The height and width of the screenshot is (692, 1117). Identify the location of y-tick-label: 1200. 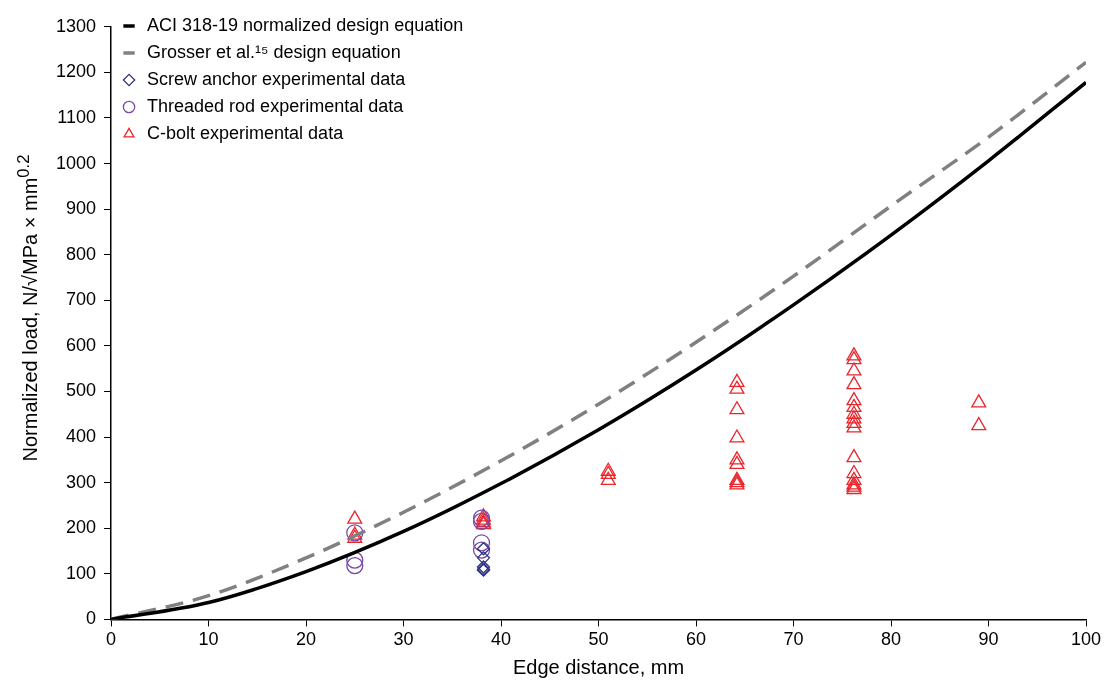
(76, 71).